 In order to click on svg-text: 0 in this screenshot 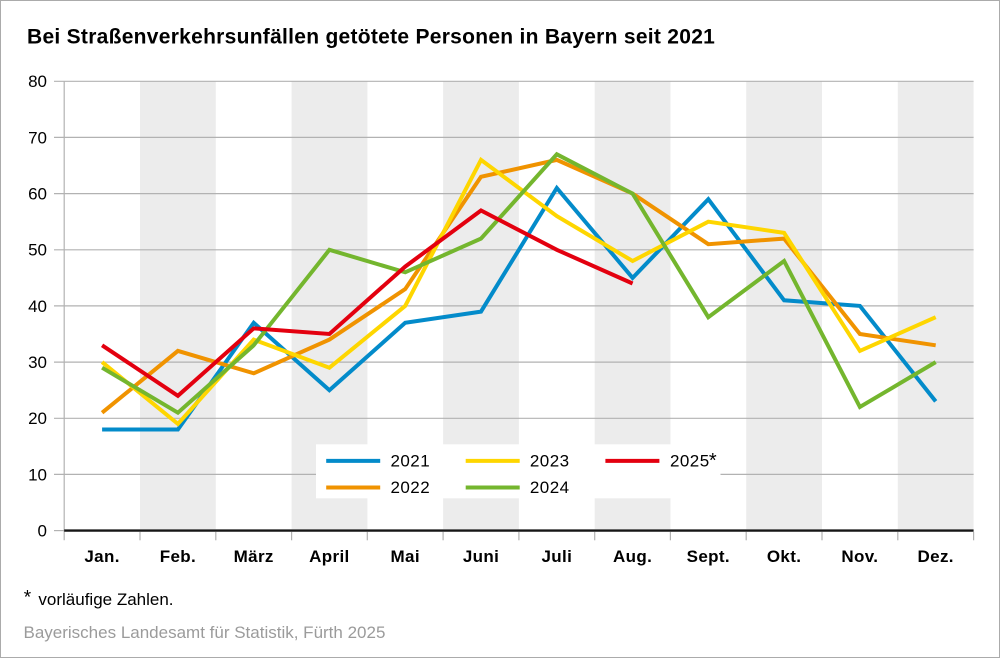, I will do `click(42, 531)`.